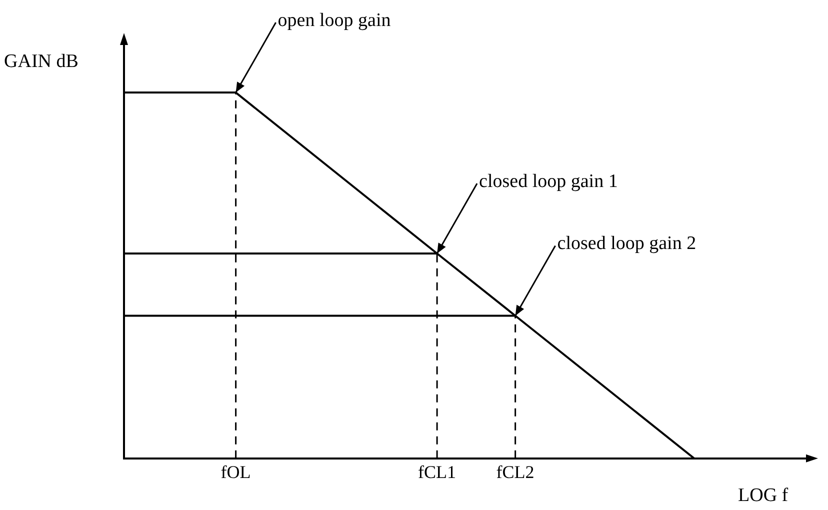  What do you see at coordinates (515, 472) in the screenshot?
I see `x-tick-label: fCL2` at bounding box center [515, 472].